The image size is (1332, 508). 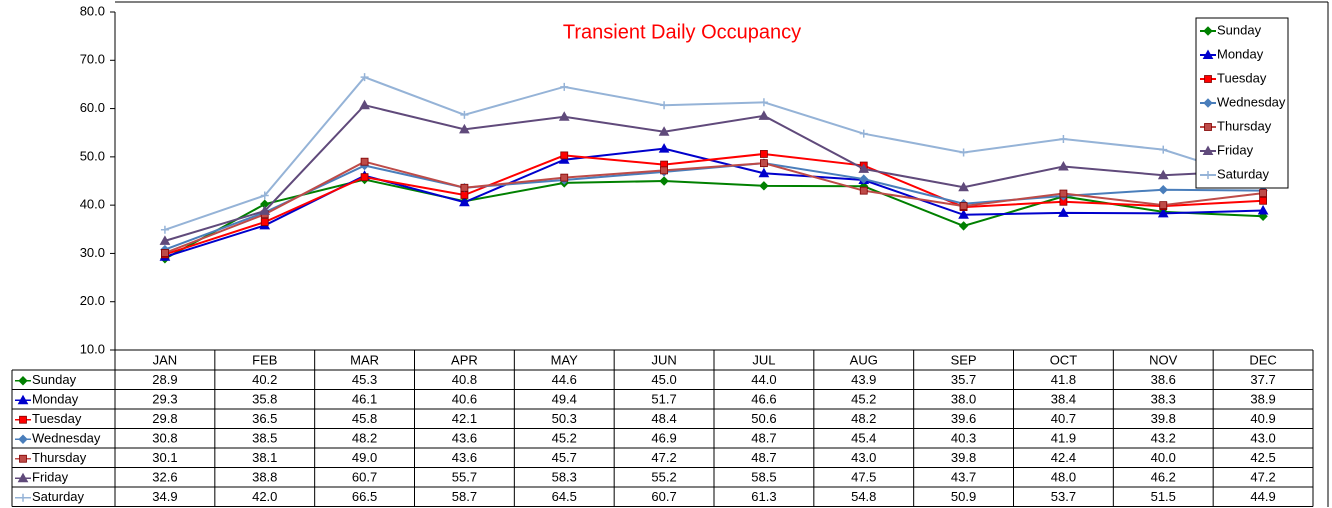 I want to click on table-row-label: Tuesday, so click(x=57, y=418).